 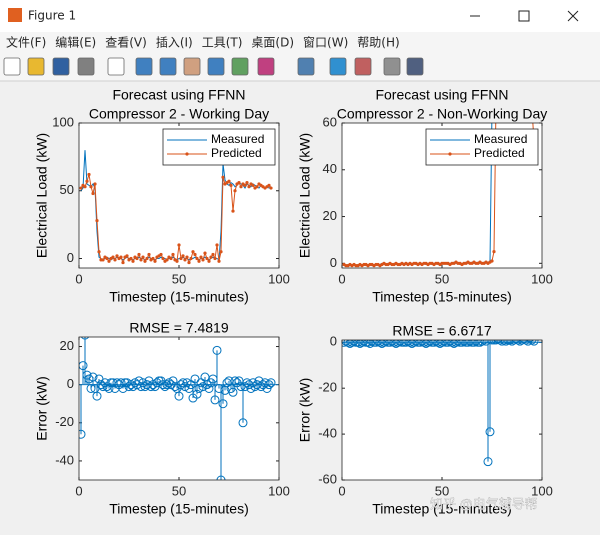 I want to click on menu-item: 编辑(E), so click(x=75, y=42).